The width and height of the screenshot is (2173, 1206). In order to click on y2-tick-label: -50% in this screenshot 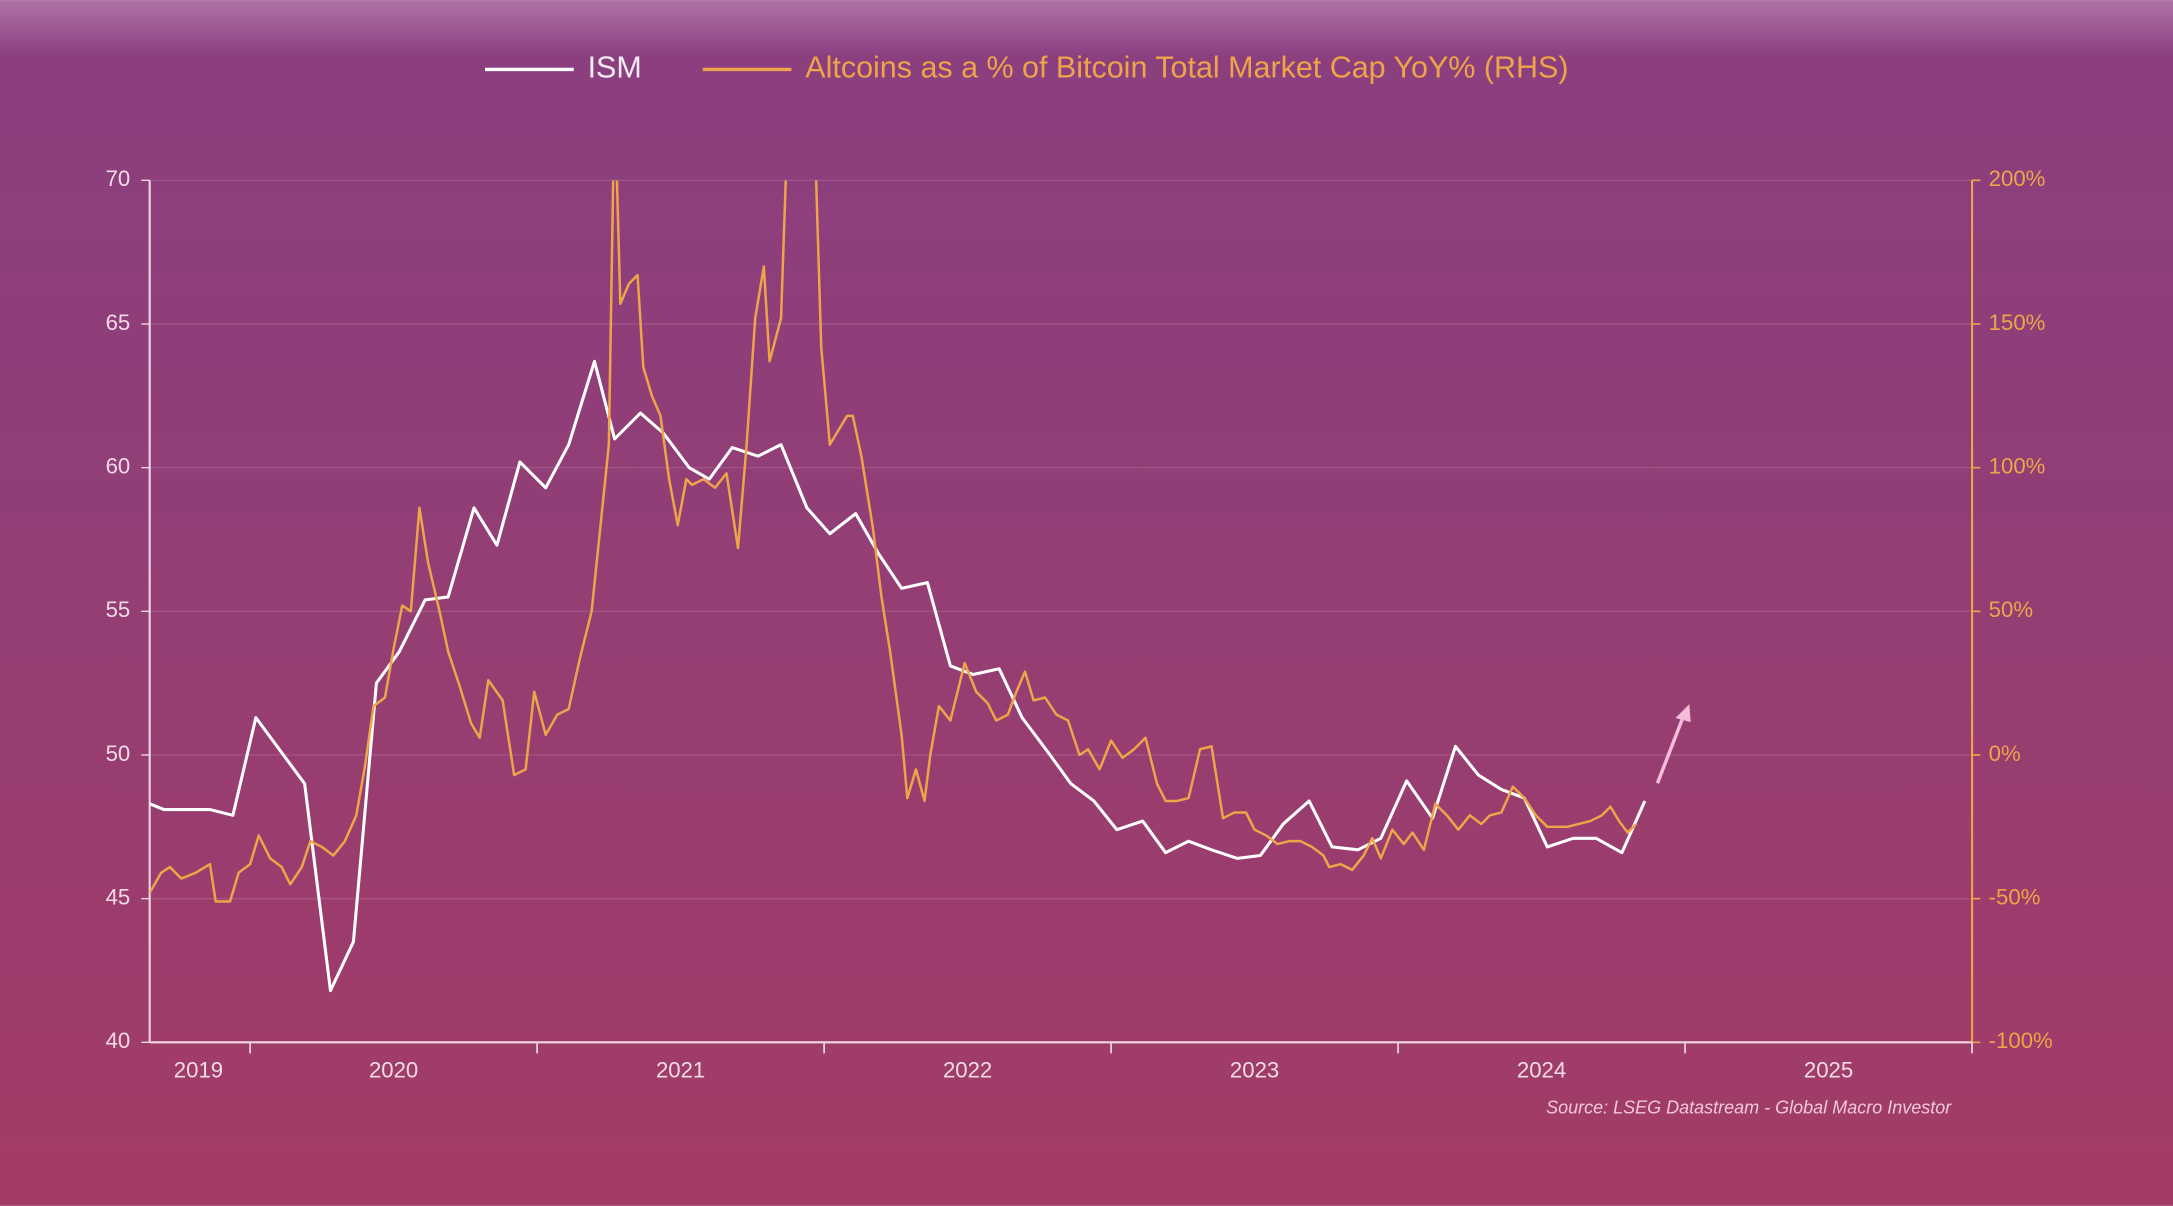, I will do `click(2015, 897)`.